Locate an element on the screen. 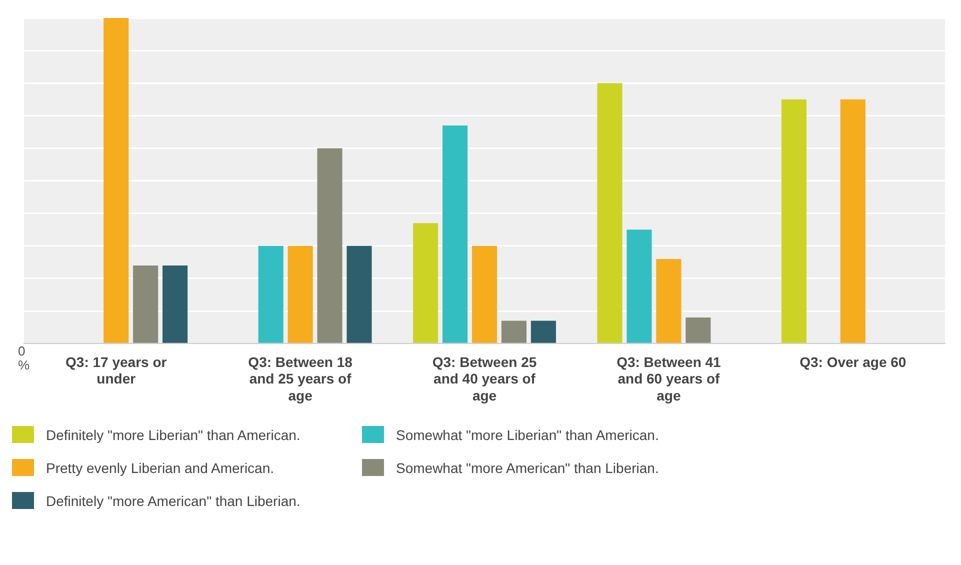  y-axis-title: % is located at coordinates (24, 365).